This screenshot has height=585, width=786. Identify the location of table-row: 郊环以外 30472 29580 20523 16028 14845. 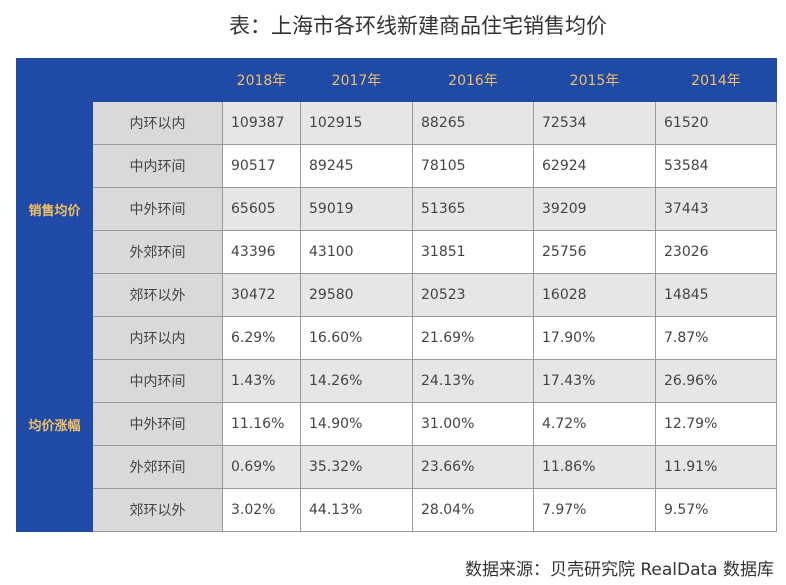
(397, 295).